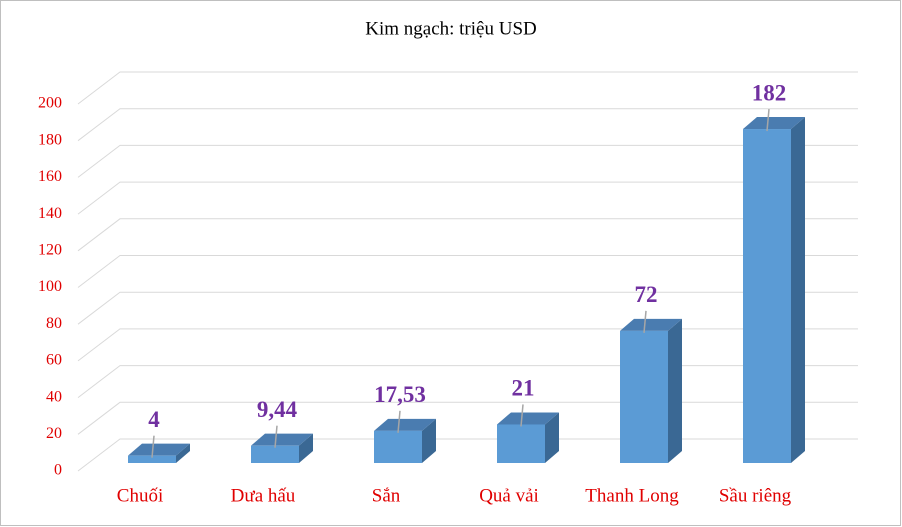 The image size is (902, 527). Describe the element at coordinates (50, 176) in the screenshot. I see `y-tick-label: 160` at that location.